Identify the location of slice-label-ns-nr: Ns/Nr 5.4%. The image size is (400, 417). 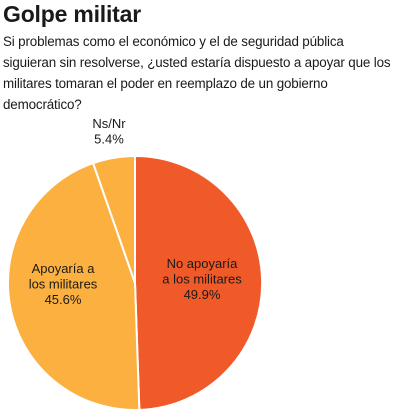
(109, 131).